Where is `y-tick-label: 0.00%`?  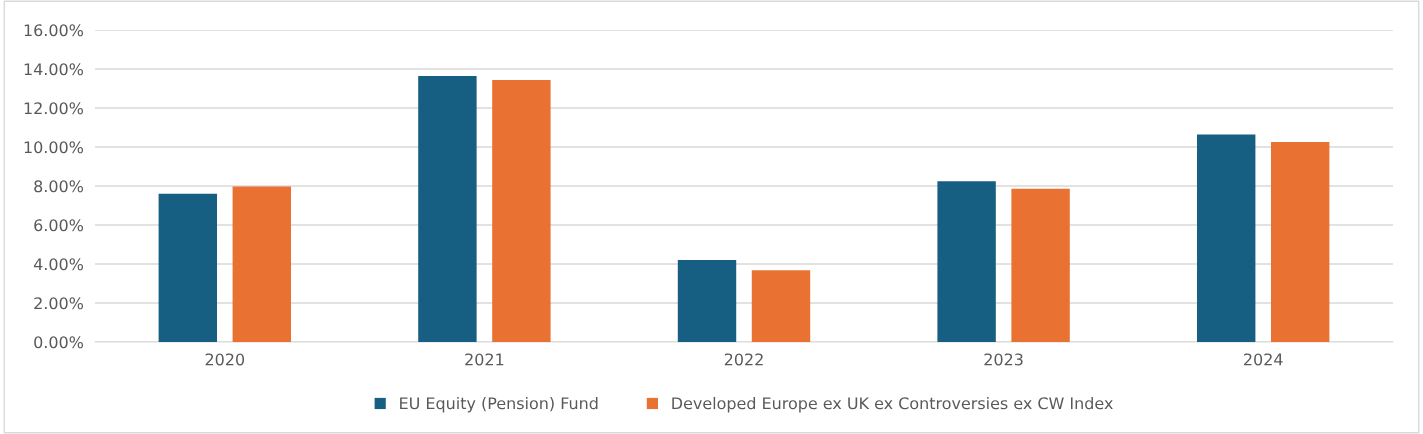 y-tick-label: 0.00% is located at coordinates (59, 342).